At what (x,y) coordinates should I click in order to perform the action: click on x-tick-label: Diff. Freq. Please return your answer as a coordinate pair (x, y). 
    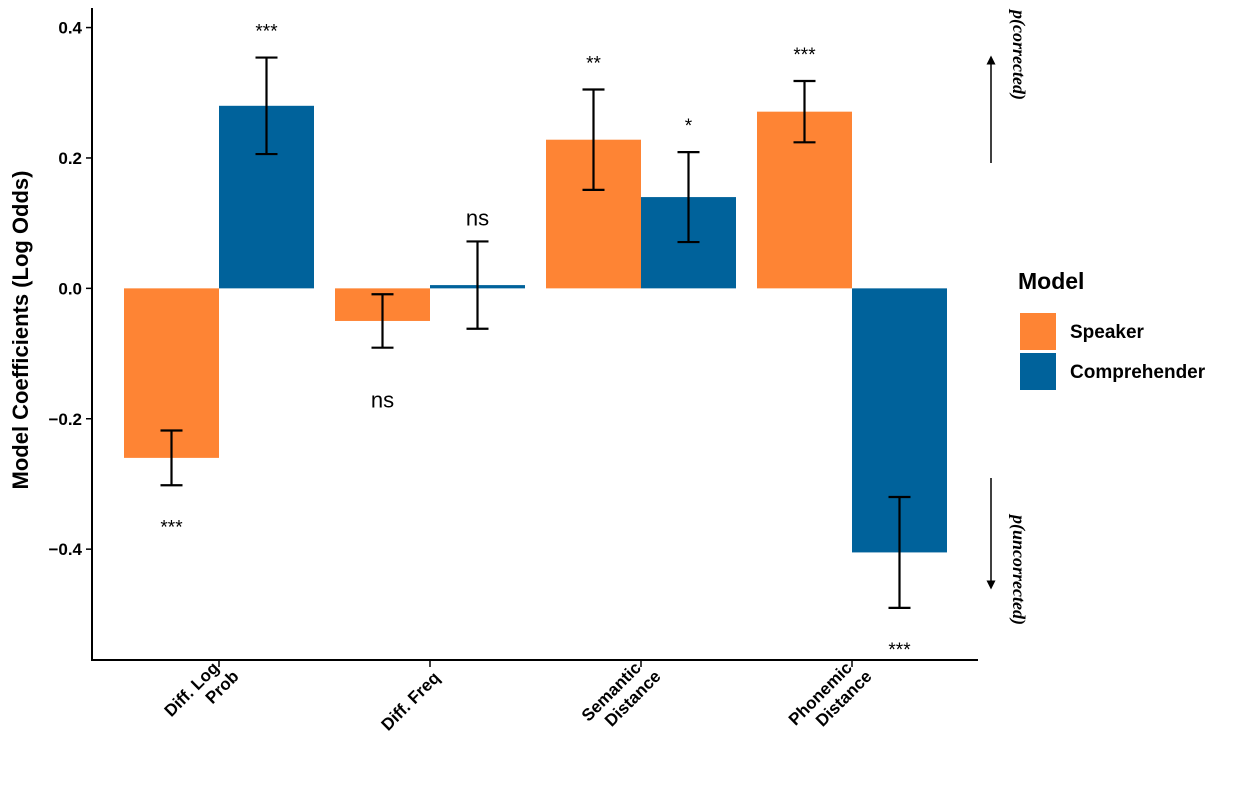
    Looking at the image, I should click on (410, 701).